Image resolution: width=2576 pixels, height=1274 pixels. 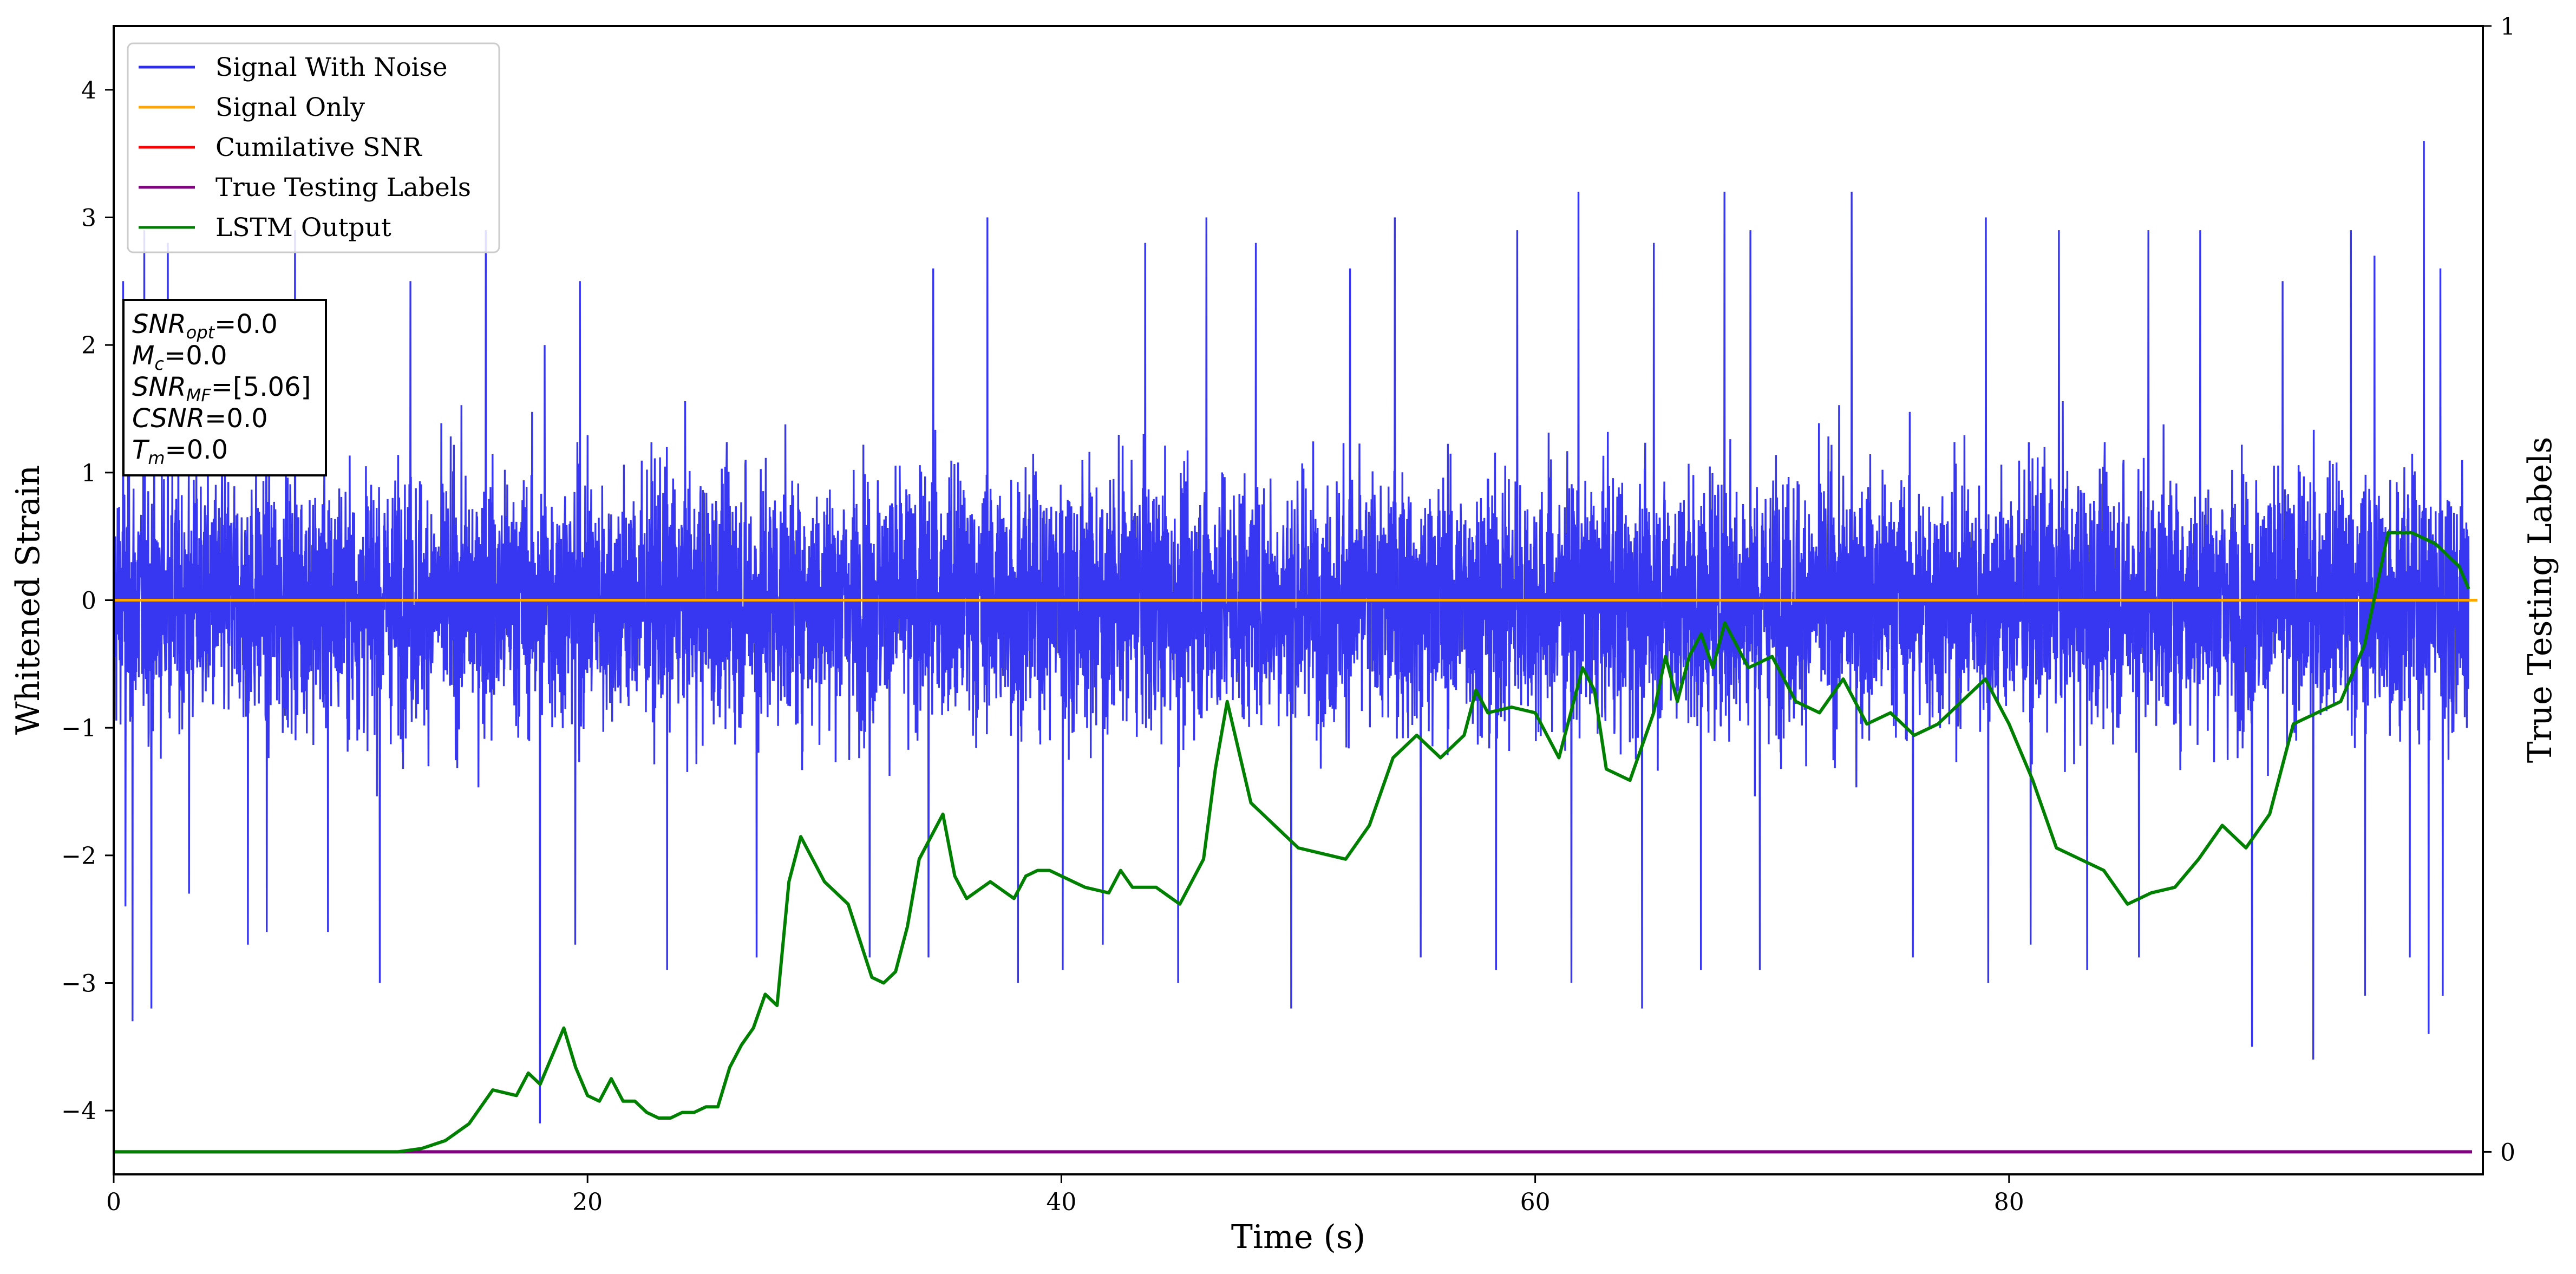 What do you see at coordinates (169, 418) in the screenshot?
I see `info-symbol: CSNR` at bounding box center [169, 418].